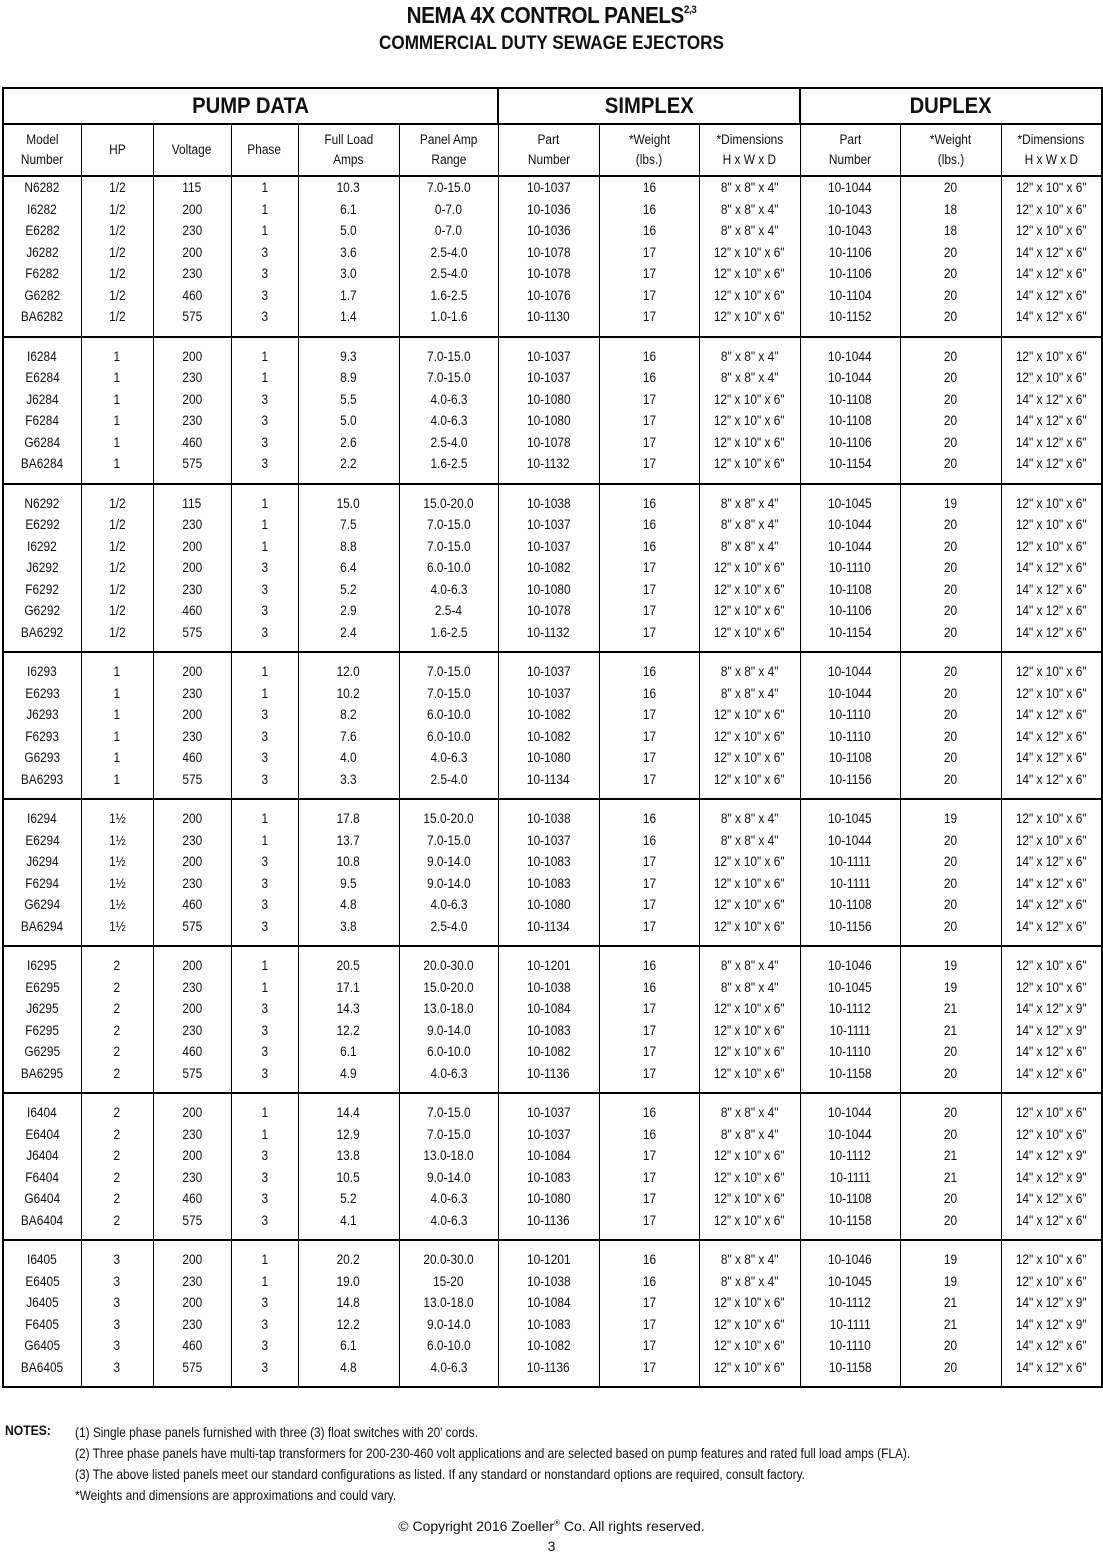  What do you see at coordinates (348, 442) in the screenshot?
I see `cell-text: 2.6` at bounding box center [348, 442].